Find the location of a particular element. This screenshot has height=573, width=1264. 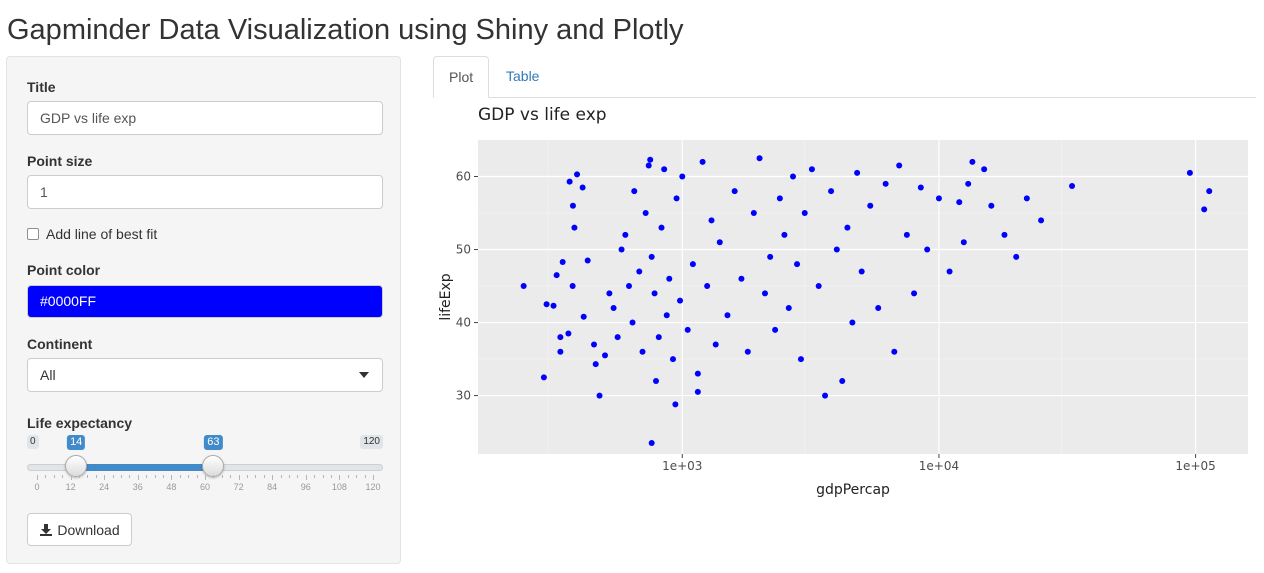

x-tick-label: 1e+05 is located at coordinates (1195, 466).